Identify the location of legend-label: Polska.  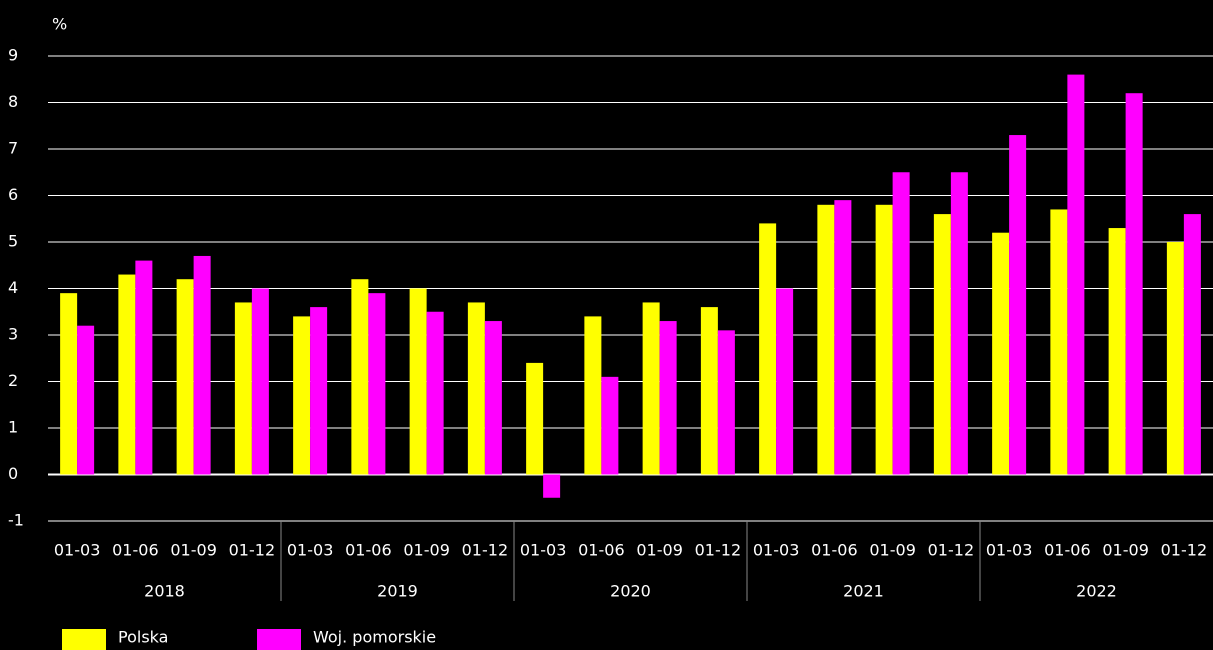
(143, 637).